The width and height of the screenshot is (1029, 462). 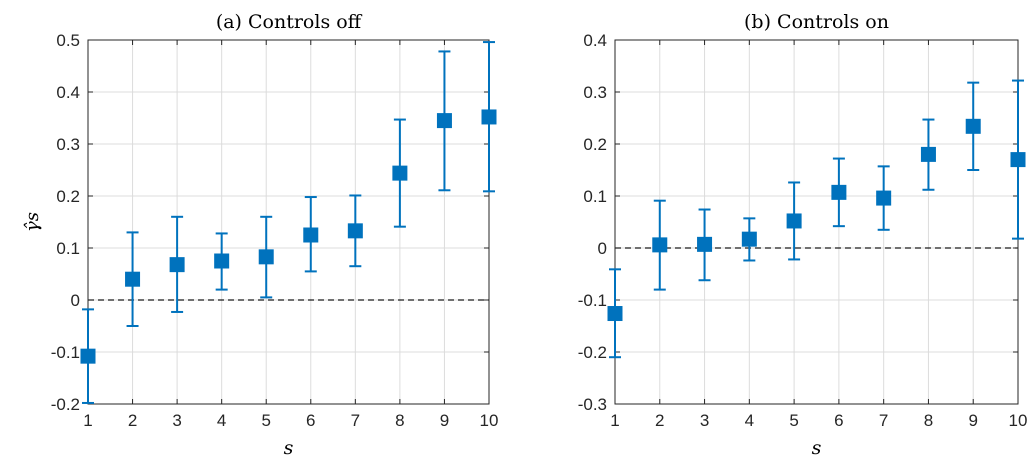 What do you see at coordinates (68, 40) in the screenshot?
I see `y-tick-label: 0.5` at bounding box center [68, 40].